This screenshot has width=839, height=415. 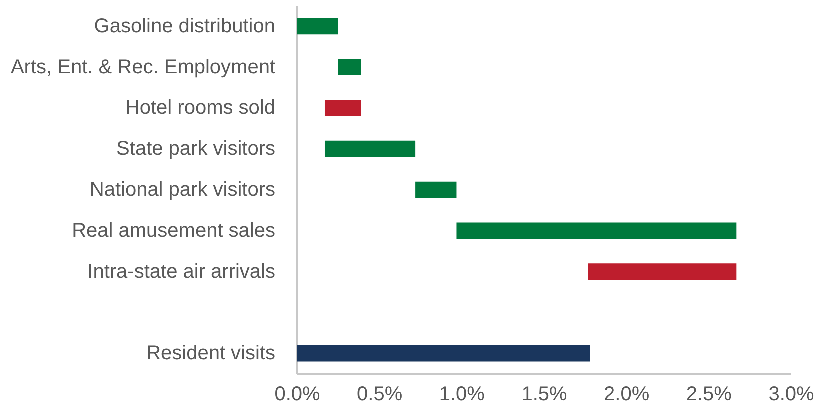 What do you see at coordinates (185, 26) in the screenshot?
I see `y-tick-label: Gasoline distribution` at bounding box center [185, 26].